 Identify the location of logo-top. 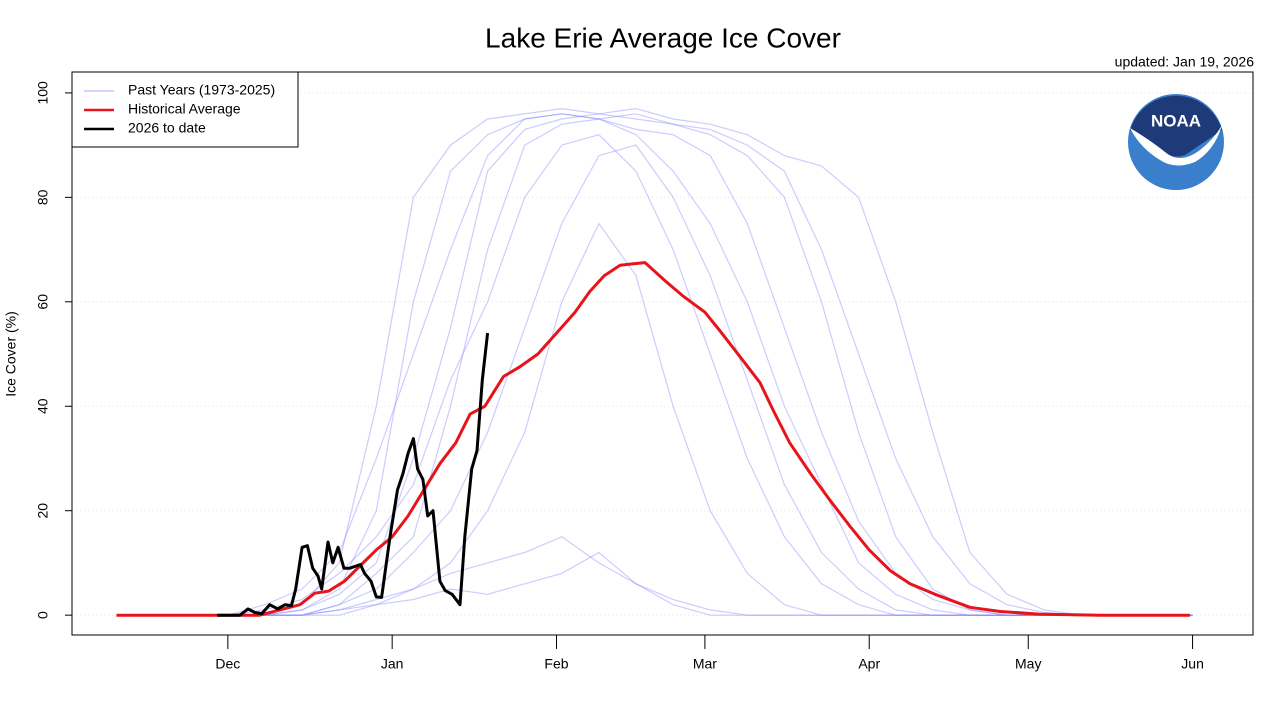
(1176, 126).